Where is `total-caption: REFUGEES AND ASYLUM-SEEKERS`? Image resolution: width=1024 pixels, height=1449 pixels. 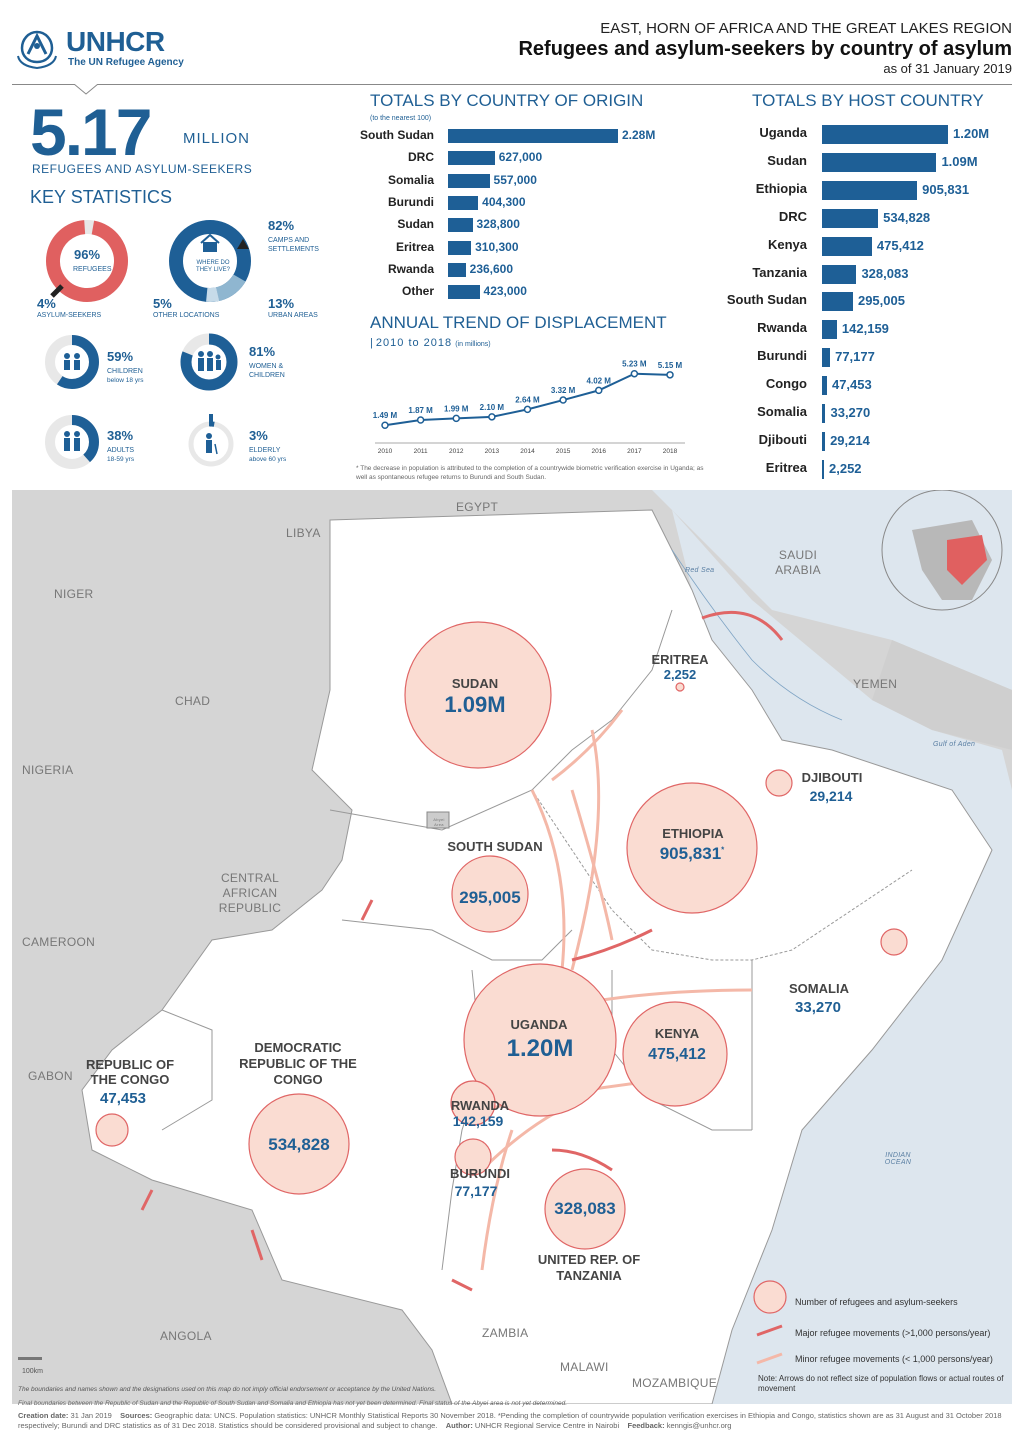
total-caption: REFUGEES AND ASYLUM-SEEKERS is located at coordinates (142, 169).